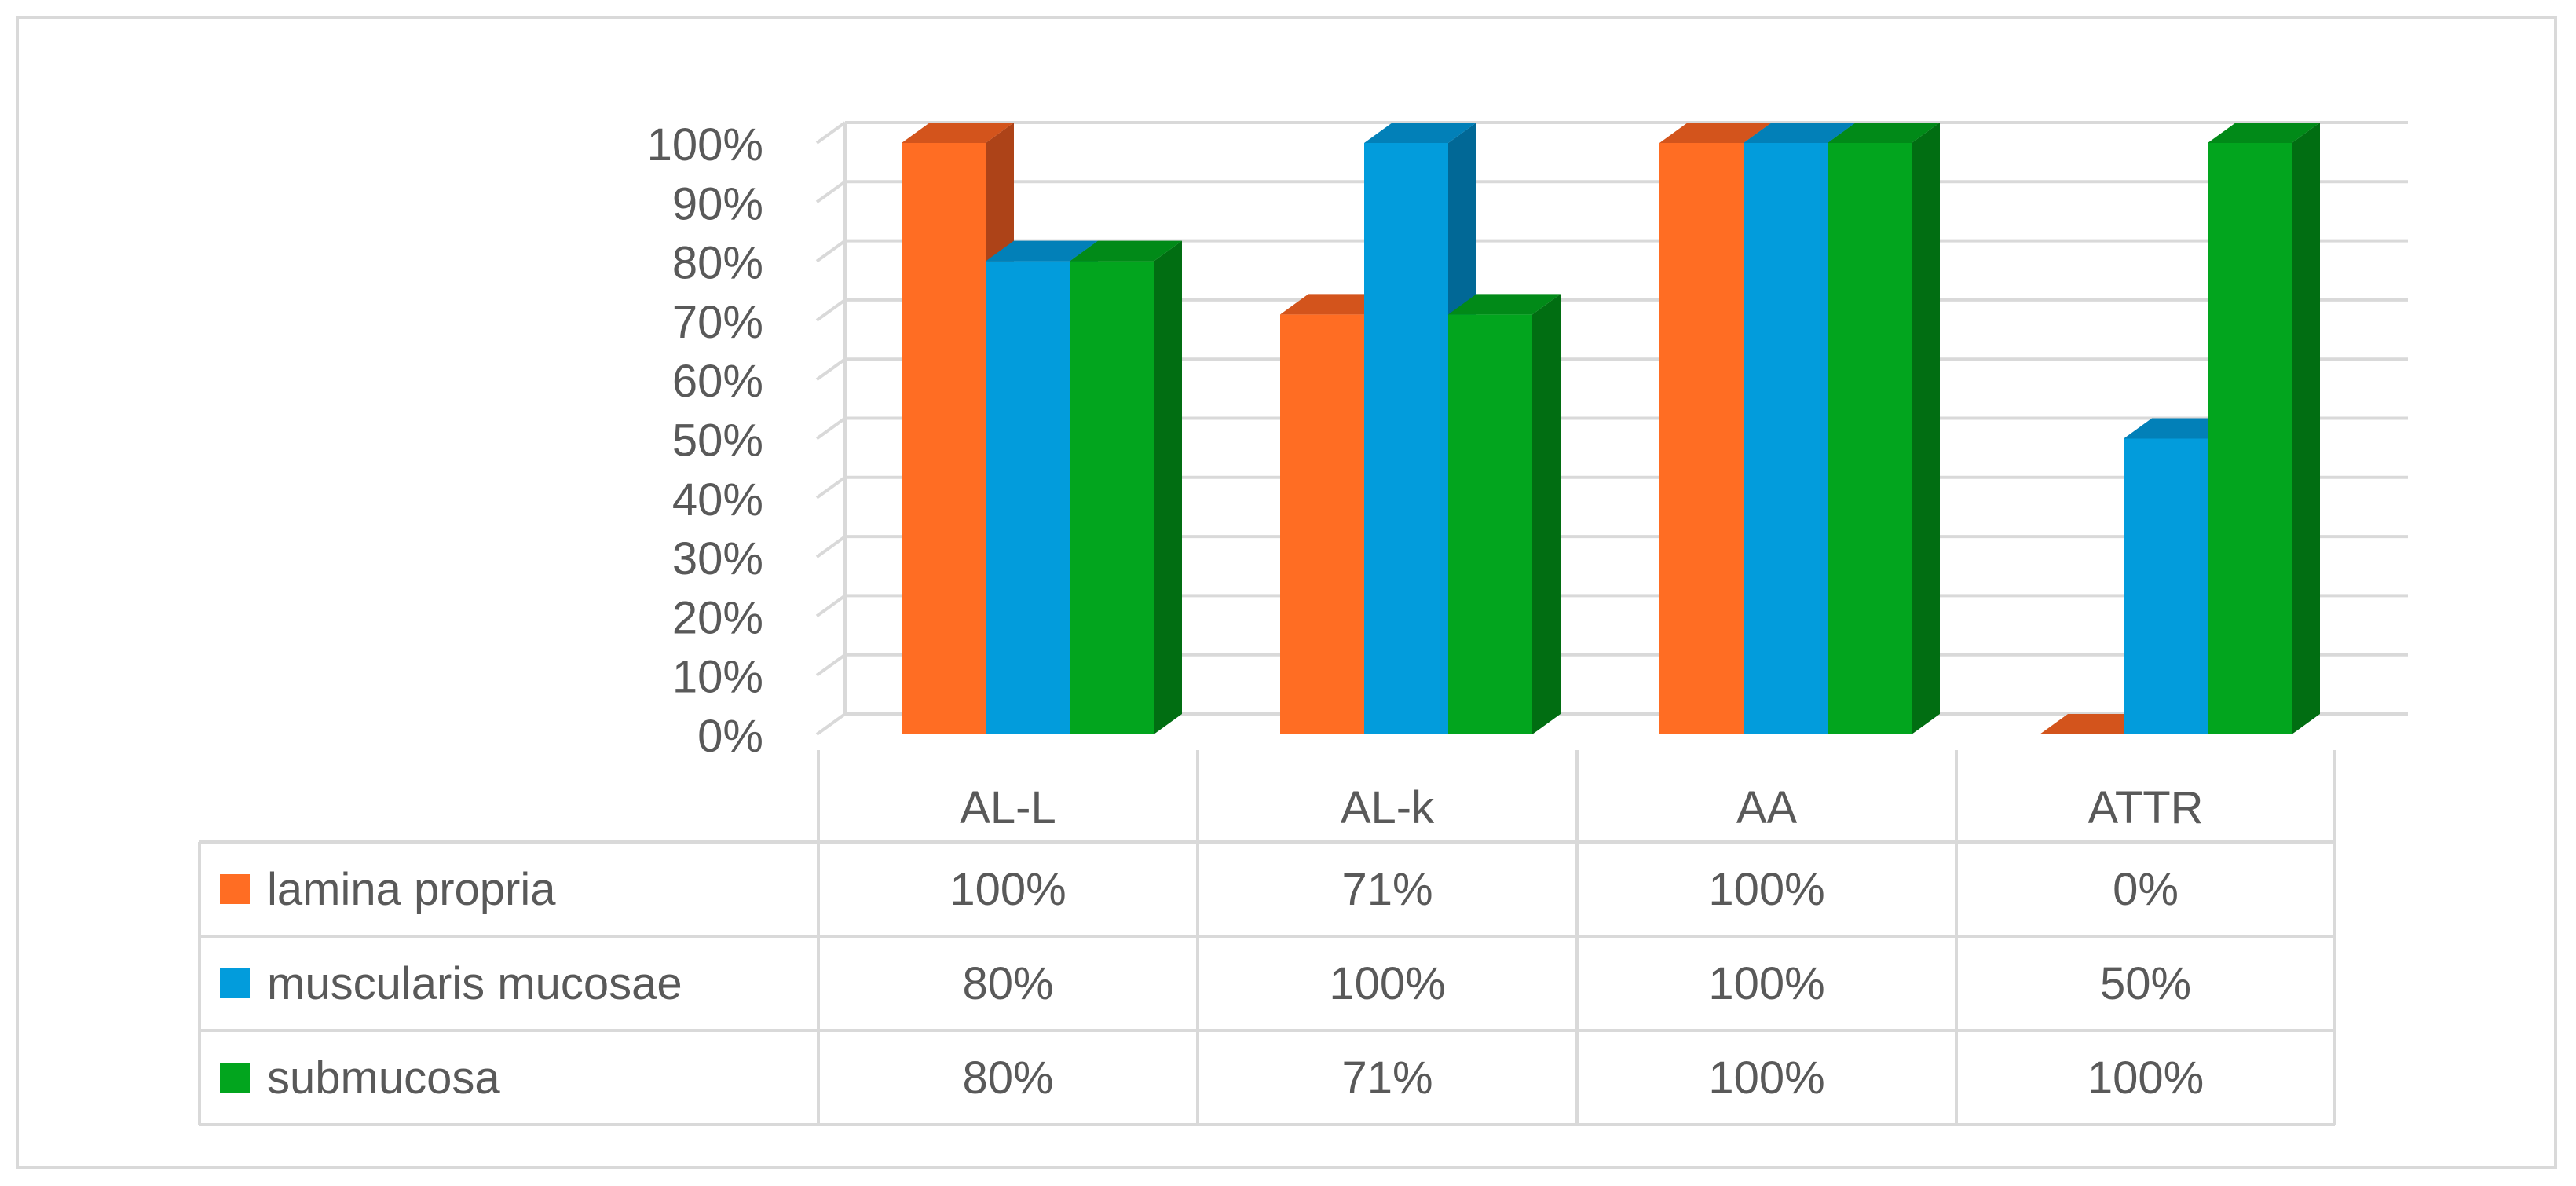 This screenshot has height=1186, width=2576. Describe the element at coordinates (730, 736) in the screenshot. I see `y-tick-label: 0%` at that location.